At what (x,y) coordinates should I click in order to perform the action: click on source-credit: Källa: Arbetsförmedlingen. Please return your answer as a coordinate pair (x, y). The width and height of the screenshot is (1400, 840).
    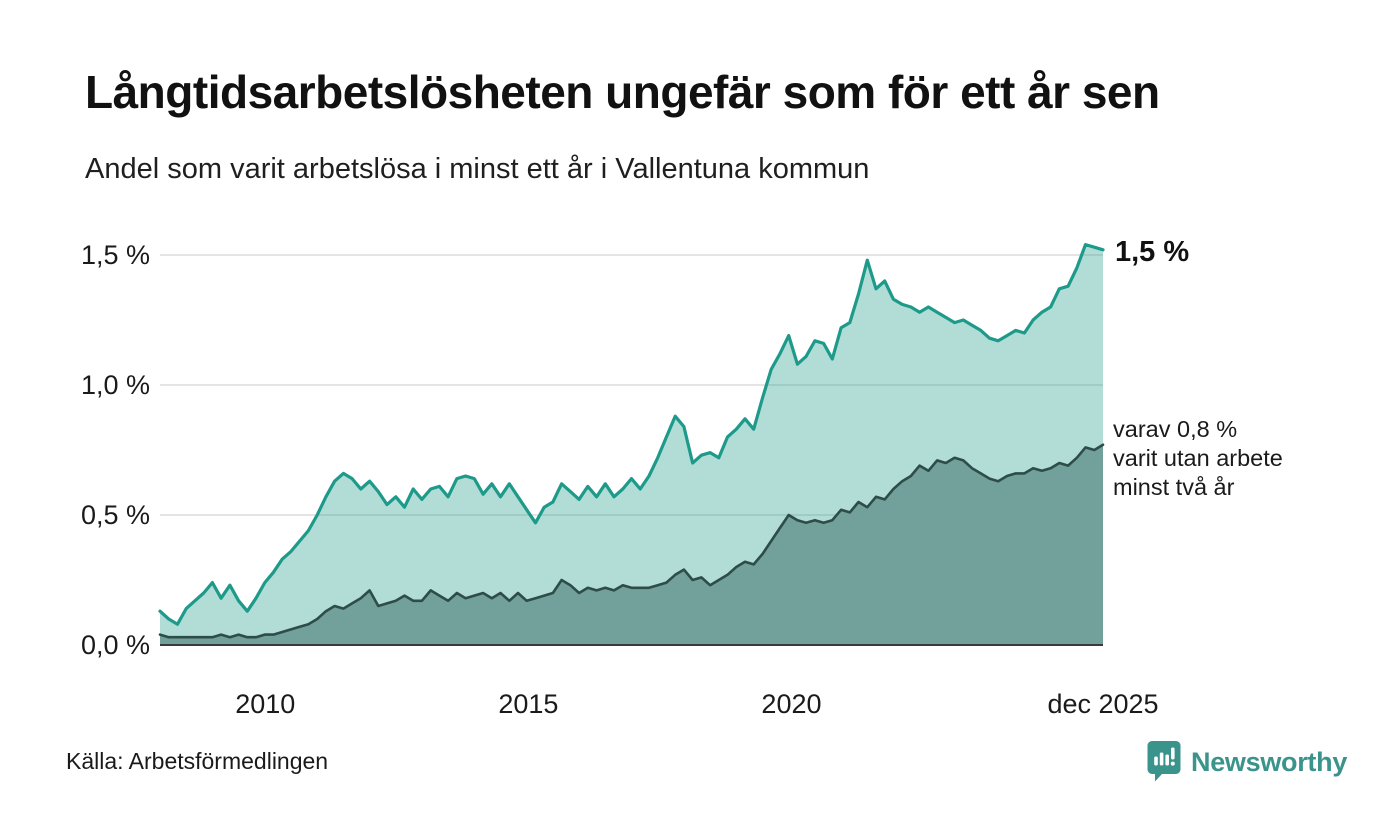
    Looking at the image, I should click on (197, 761).